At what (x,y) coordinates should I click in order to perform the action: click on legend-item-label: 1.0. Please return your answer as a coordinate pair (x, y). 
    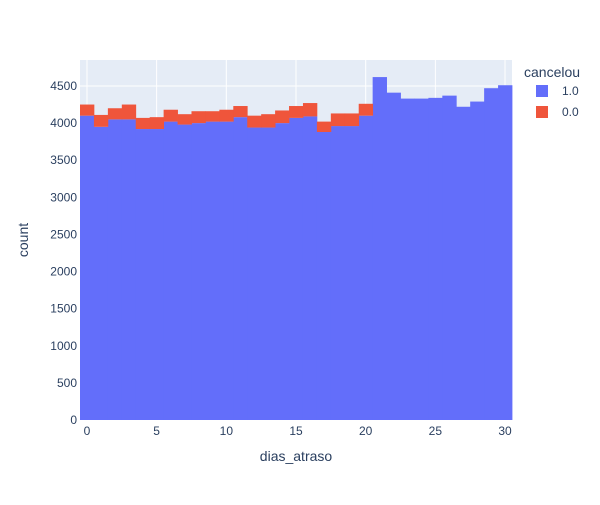
    Looking at the image, I should click on (570, 91).